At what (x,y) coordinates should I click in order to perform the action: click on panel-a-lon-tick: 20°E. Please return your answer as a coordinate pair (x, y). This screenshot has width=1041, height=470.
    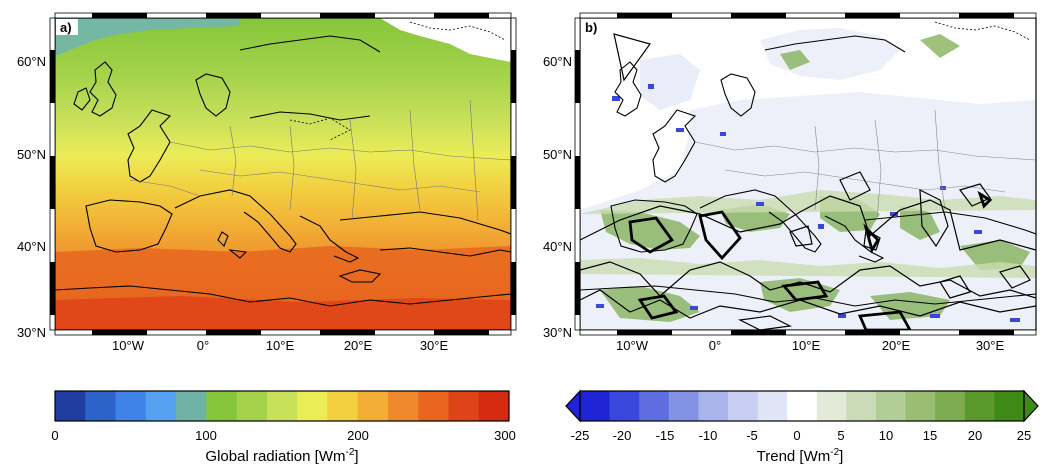
    Looking at the image, I should click on (358, 345).